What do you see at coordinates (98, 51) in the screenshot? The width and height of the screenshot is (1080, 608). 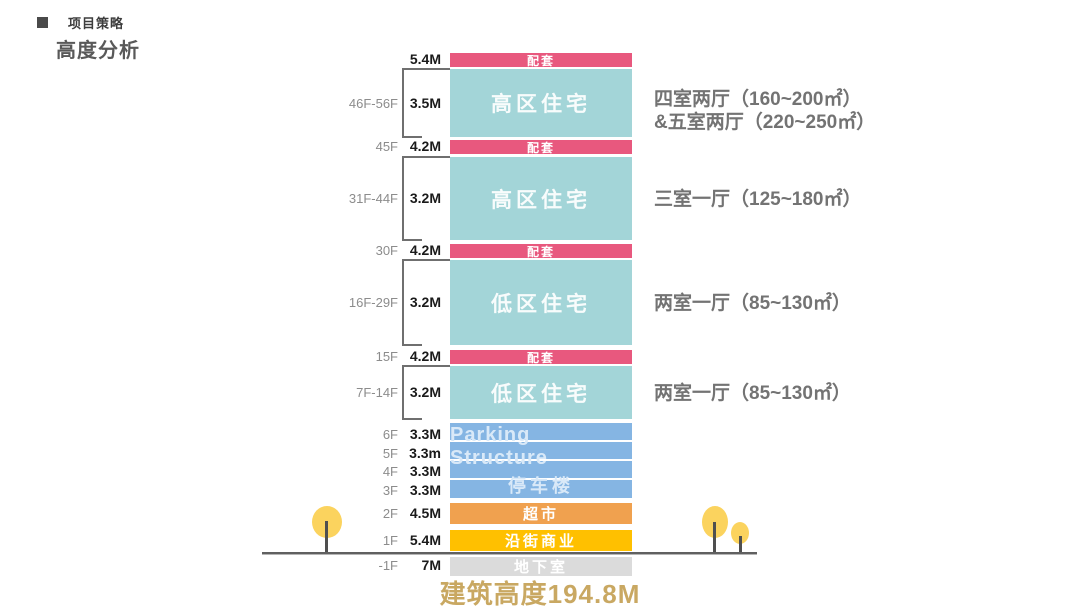 I see `page-title: 高度分析` at bounding box center [98, 51].